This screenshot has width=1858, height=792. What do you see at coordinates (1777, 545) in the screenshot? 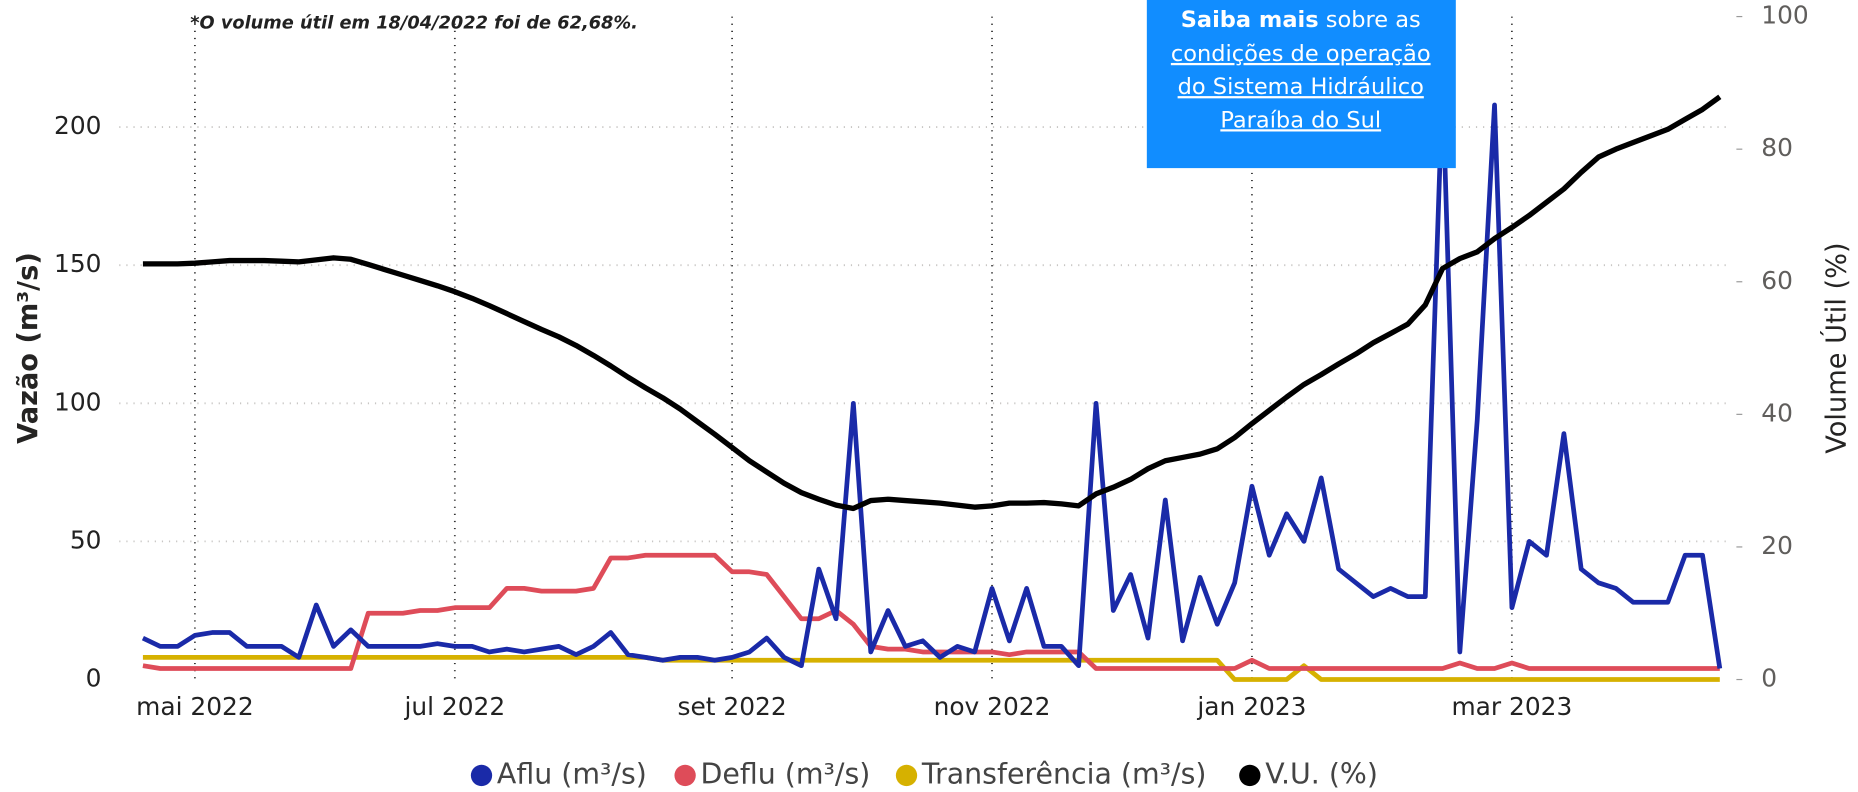
I see `y2-tick-label: 20` at bounding box center [1777, 545].